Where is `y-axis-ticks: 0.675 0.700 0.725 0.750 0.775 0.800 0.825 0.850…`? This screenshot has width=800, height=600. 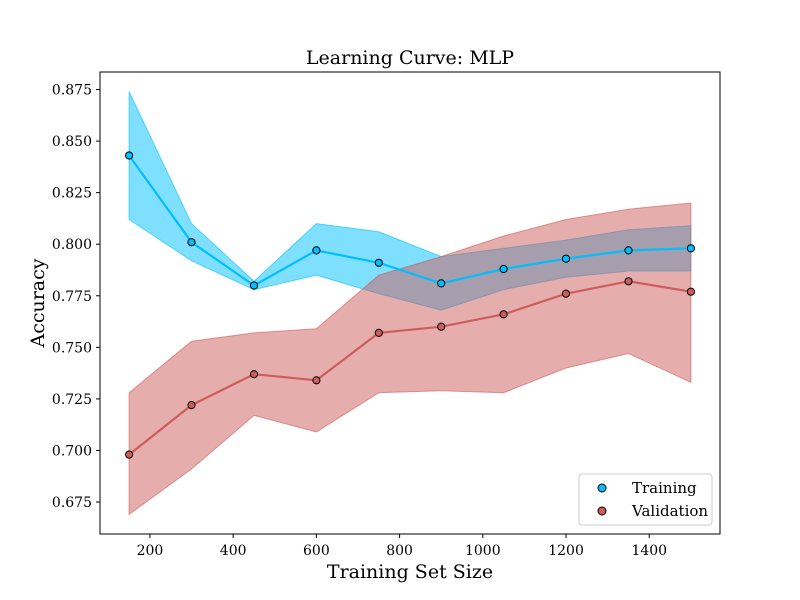
y-axis-ticks: 0.675 0.700 0.725 0.750 0.775 0.800 0.825 0.850… is located at coordinates (76, 297).